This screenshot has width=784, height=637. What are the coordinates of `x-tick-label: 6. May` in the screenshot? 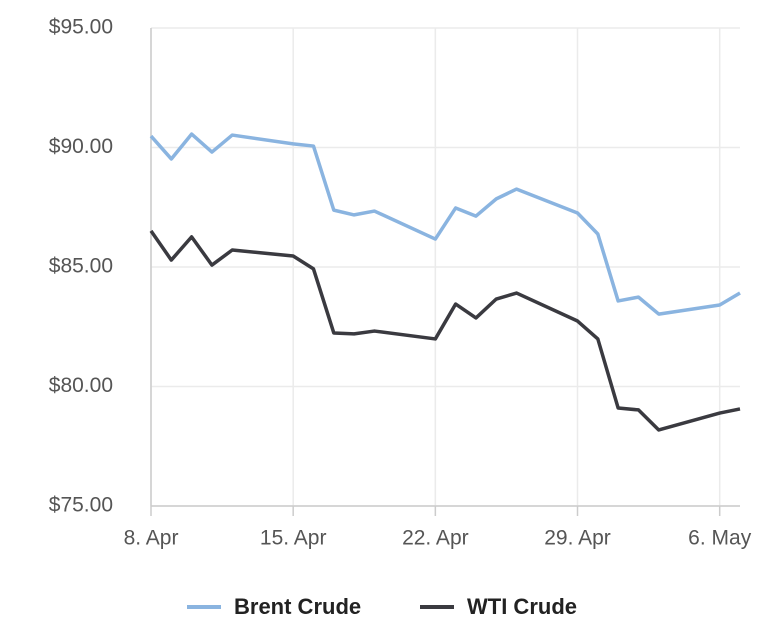 It's located at (720, 538).